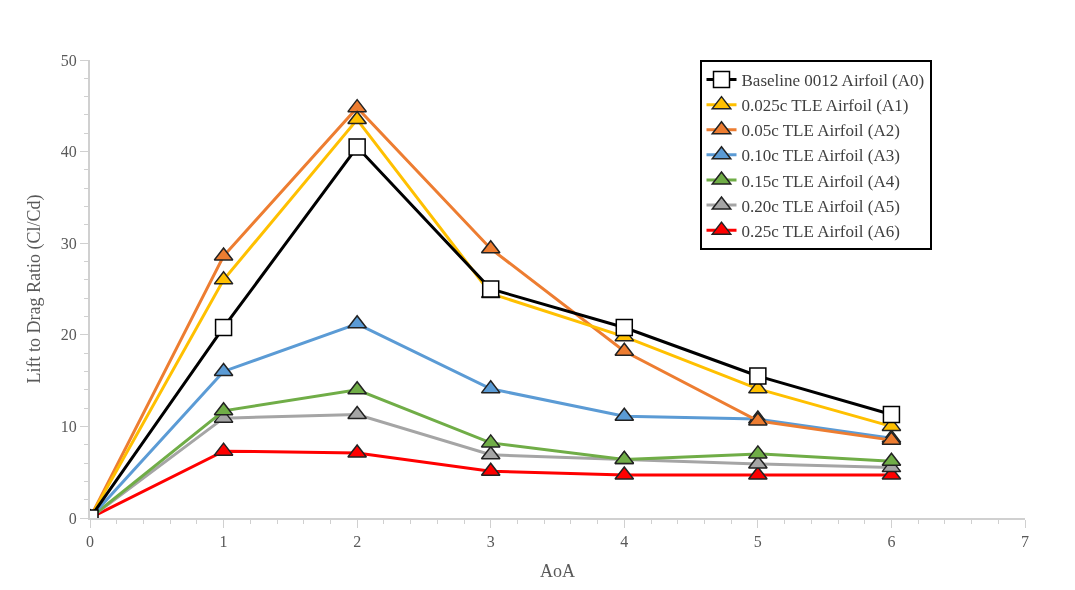  What do you see at coordinates (820, 131) in the screenshot?
I see `legend-label: 0.05c TLE Airfoil (A2)` at bounding box center [820, 131].